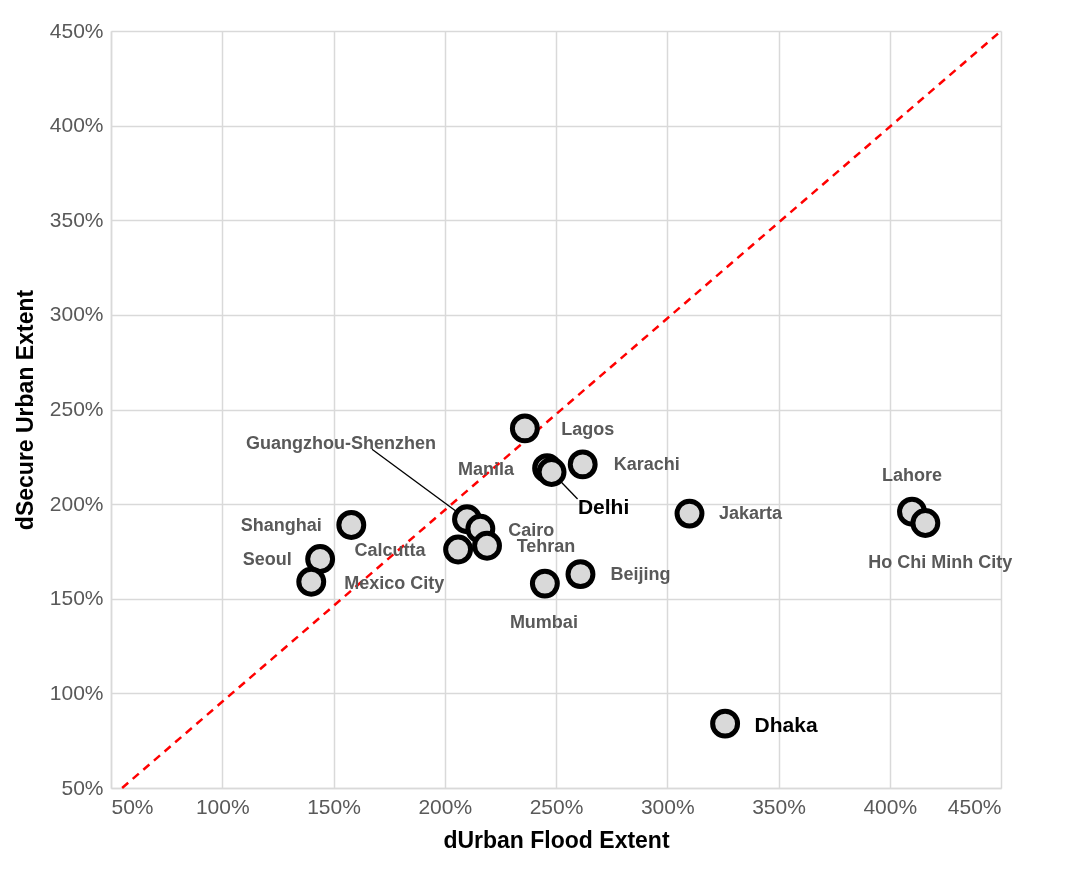 The height and width of the screenshot is (871, 1070). I want to click on annotation: Lagos, so click(588, 429).